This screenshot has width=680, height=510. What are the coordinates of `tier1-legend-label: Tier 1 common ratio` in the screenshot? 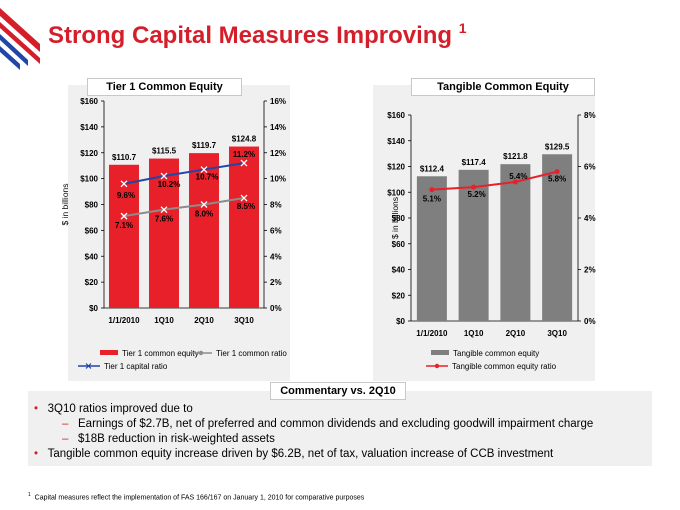 It's located at (251, 353).